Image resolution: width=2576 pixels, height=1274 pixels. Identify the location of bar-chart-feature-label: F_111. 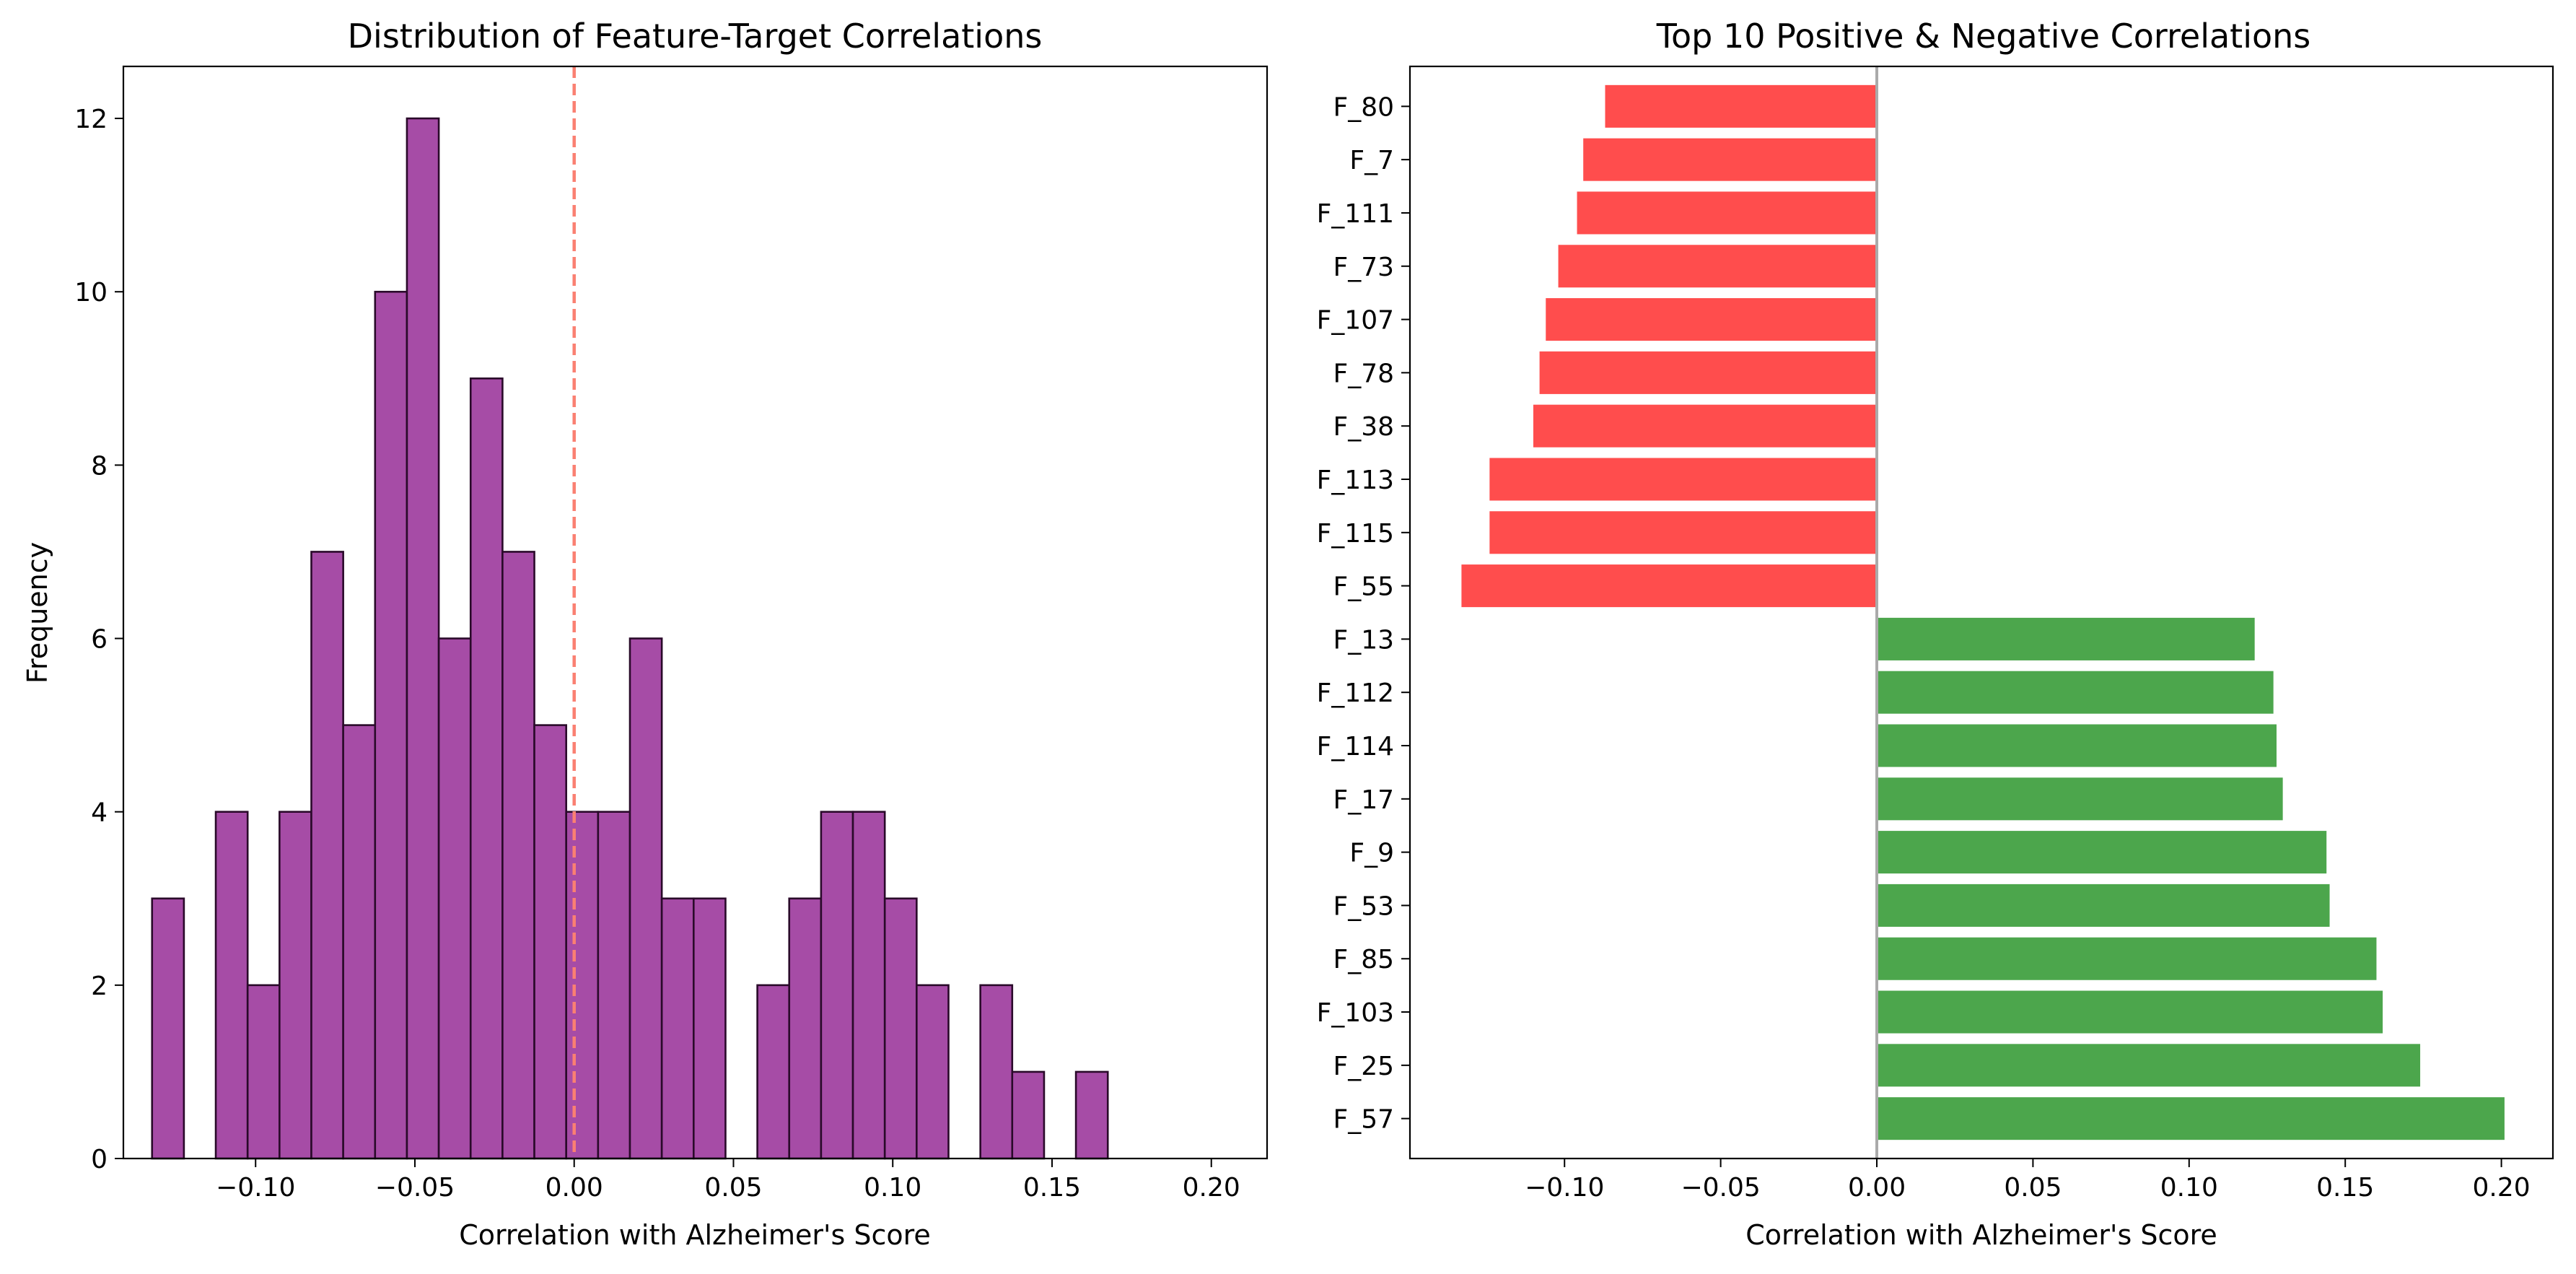
(1355, 214).